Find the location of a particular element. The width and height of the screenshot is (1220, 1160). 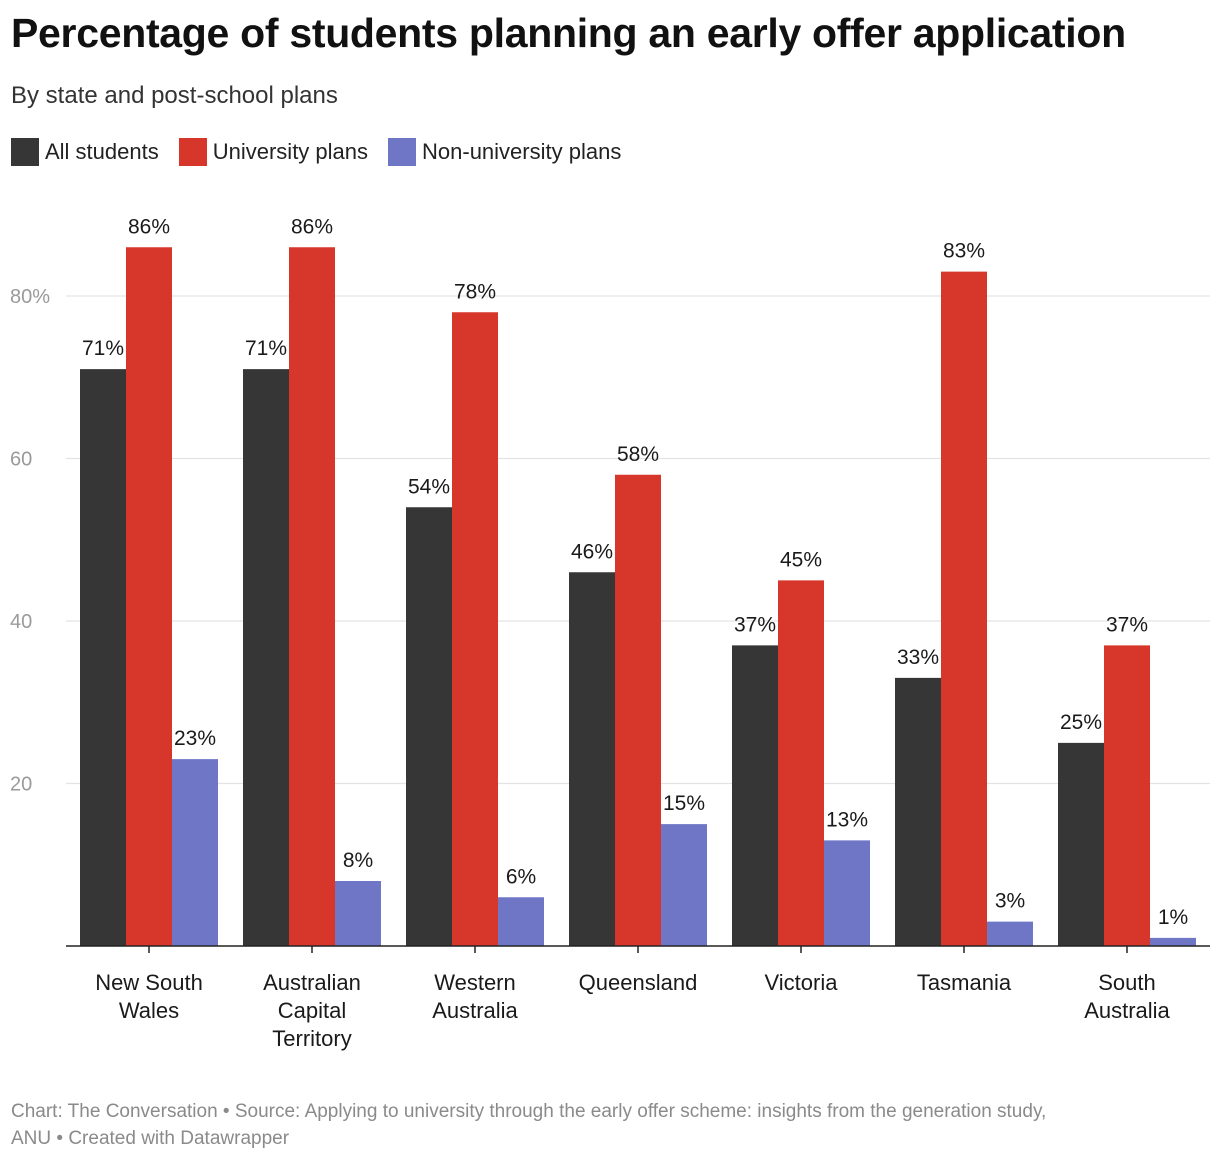

x-tick-label-line: Australian is located at coordinates (312, 982).